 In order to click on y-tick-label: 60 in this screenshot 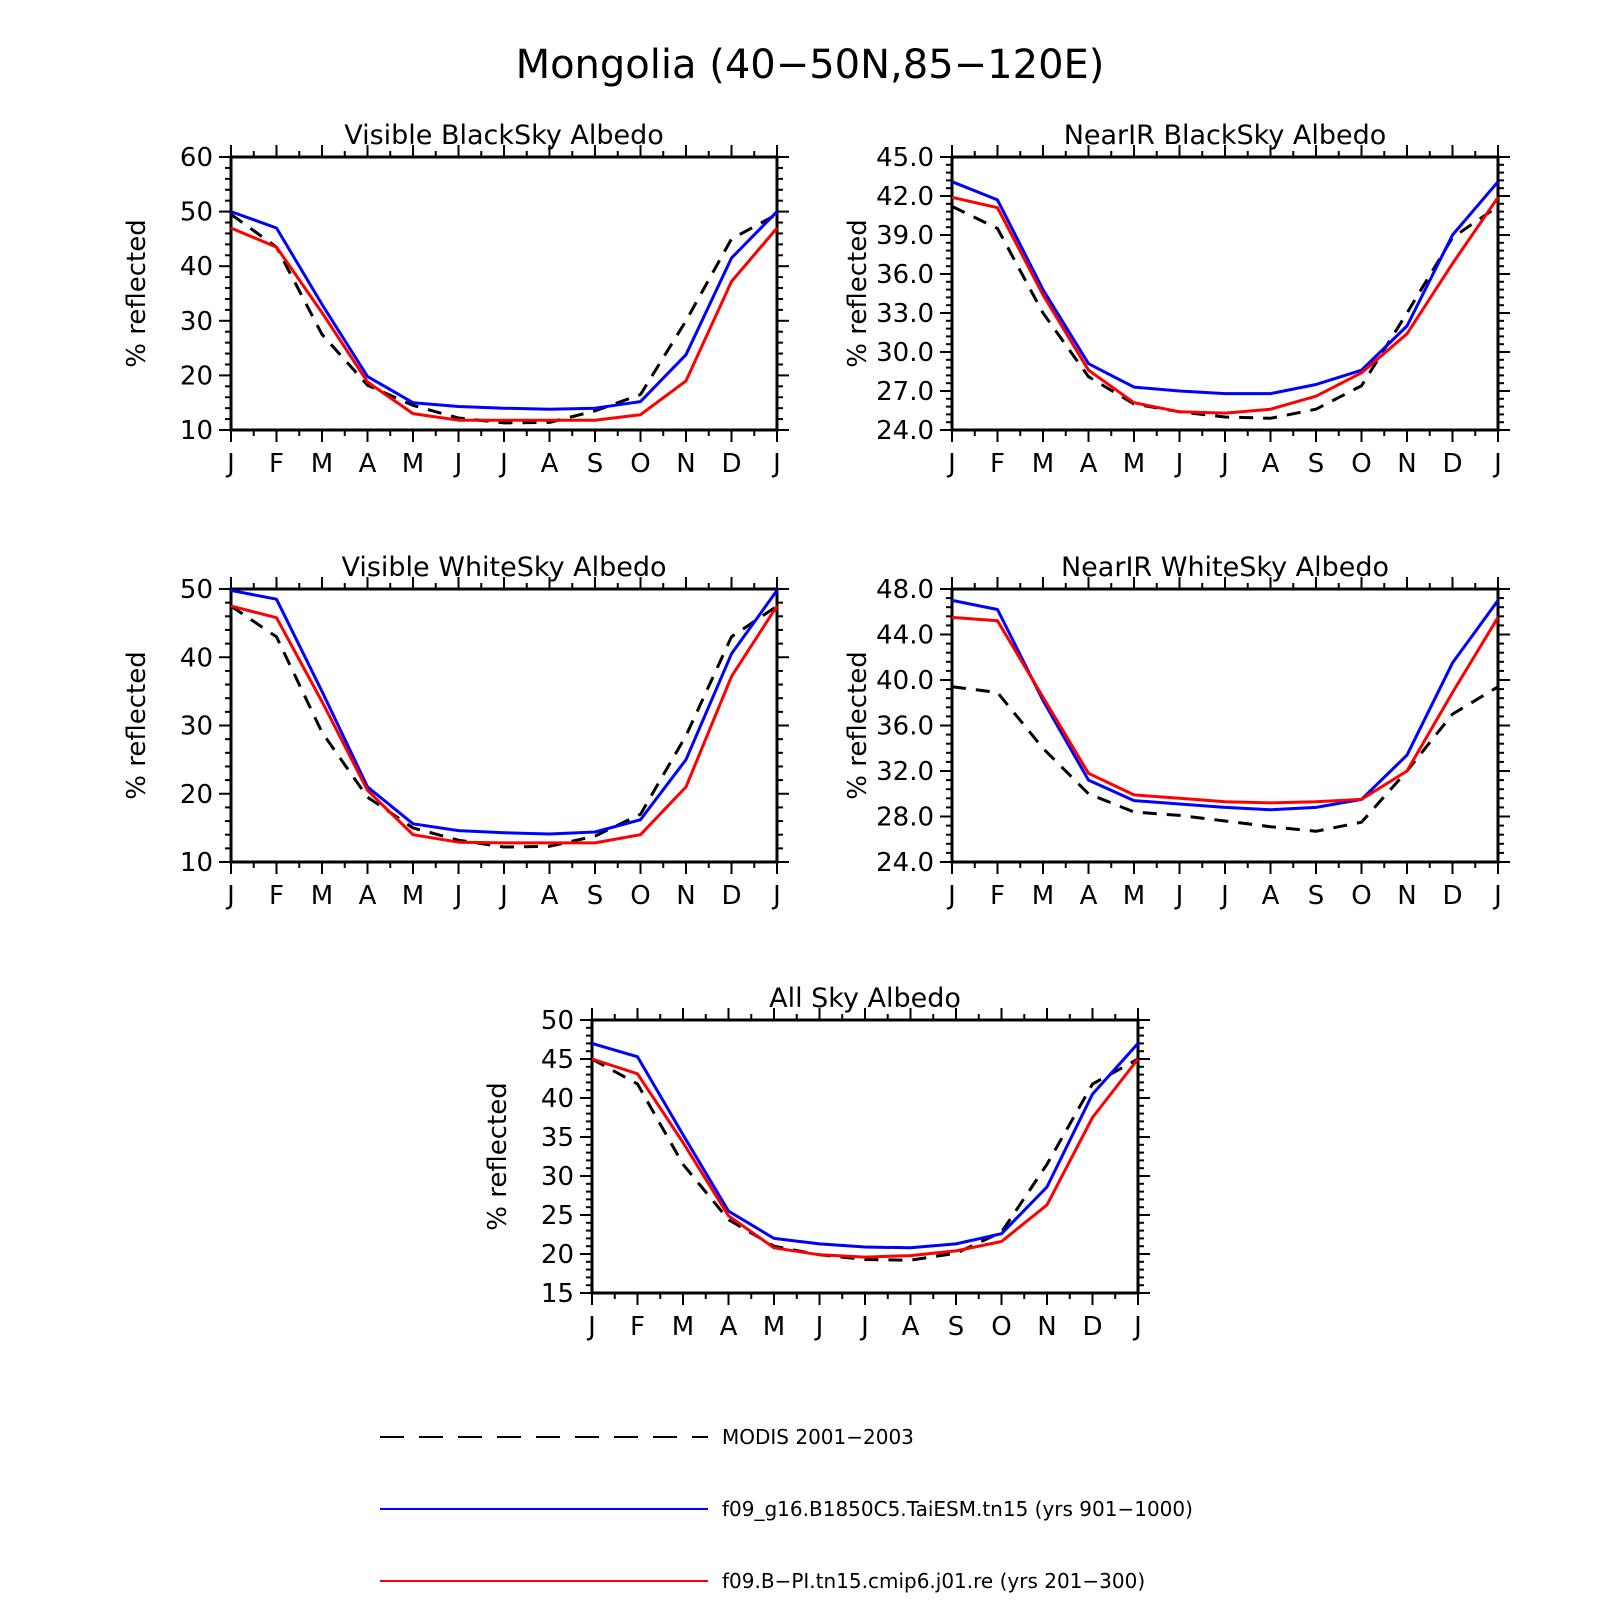, I will do `click(196, 158)`.